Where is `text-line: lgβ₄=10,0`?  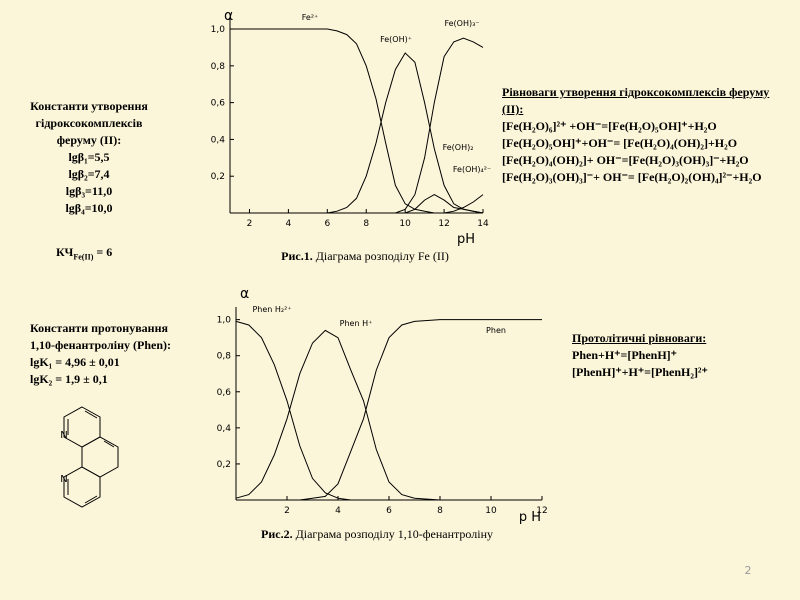
text-line: lgβ₄=10,0 is located at coordinates (89, 208).